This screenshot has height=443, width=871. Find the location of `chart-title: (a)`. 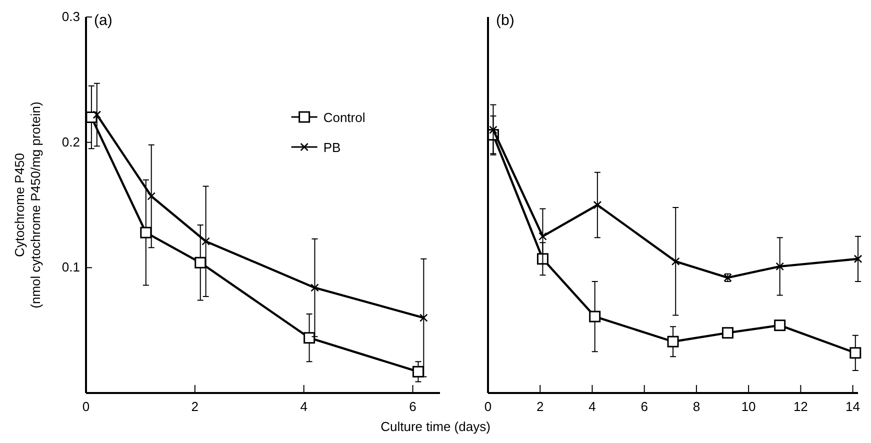

chart-title: (a) is located at coordinates (103, 20).